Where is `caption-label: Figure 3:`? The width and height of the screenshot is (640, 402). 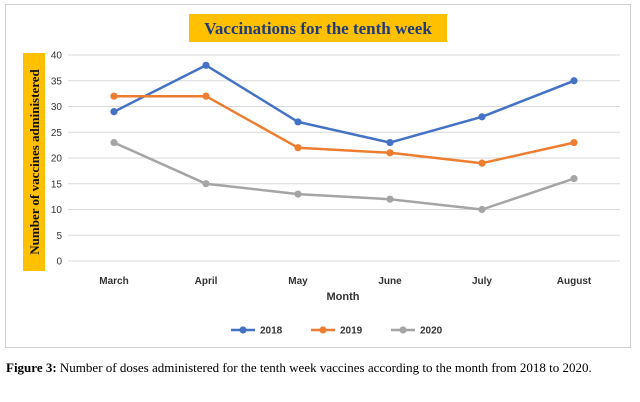 caption-label: Figure 3: is located at coordinates (31, 367).